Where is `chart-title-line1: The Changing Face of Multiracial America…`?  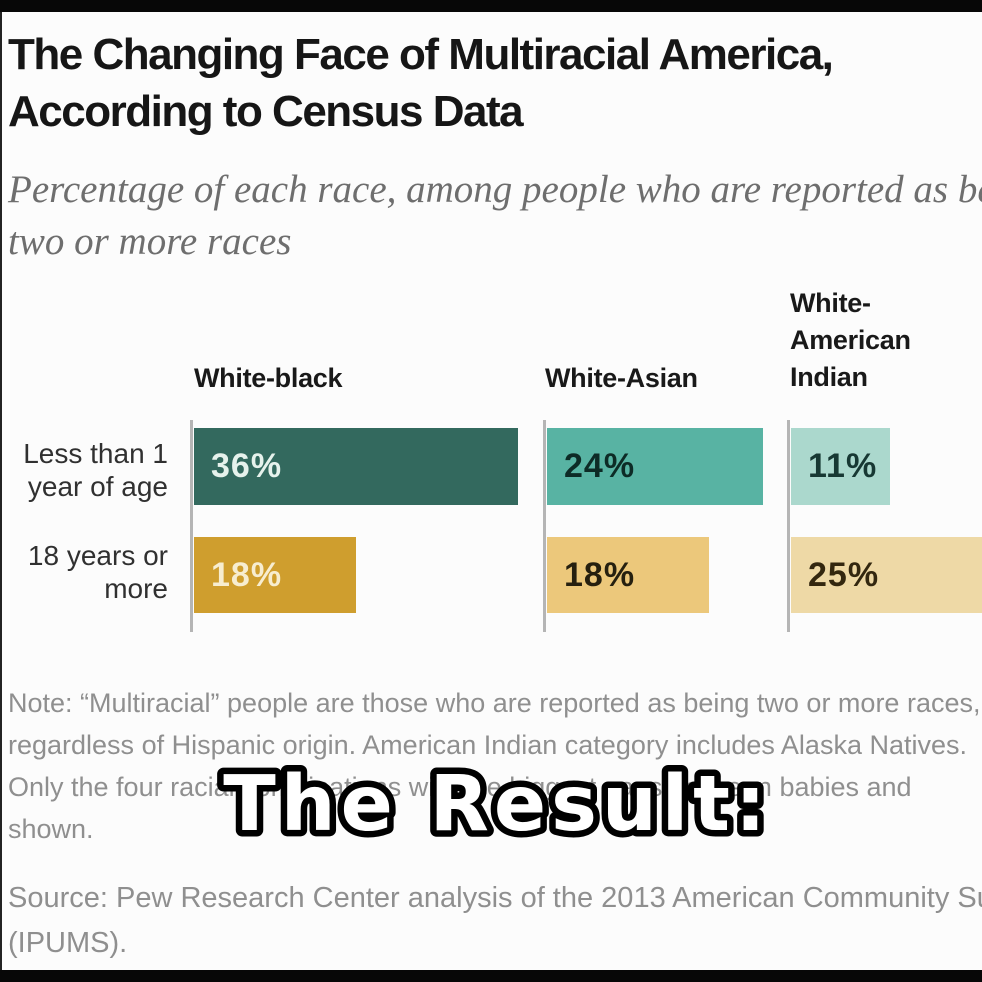
chart-title-line1: The Changing Face of Multiracial America… is located at coordinates (421, 54).